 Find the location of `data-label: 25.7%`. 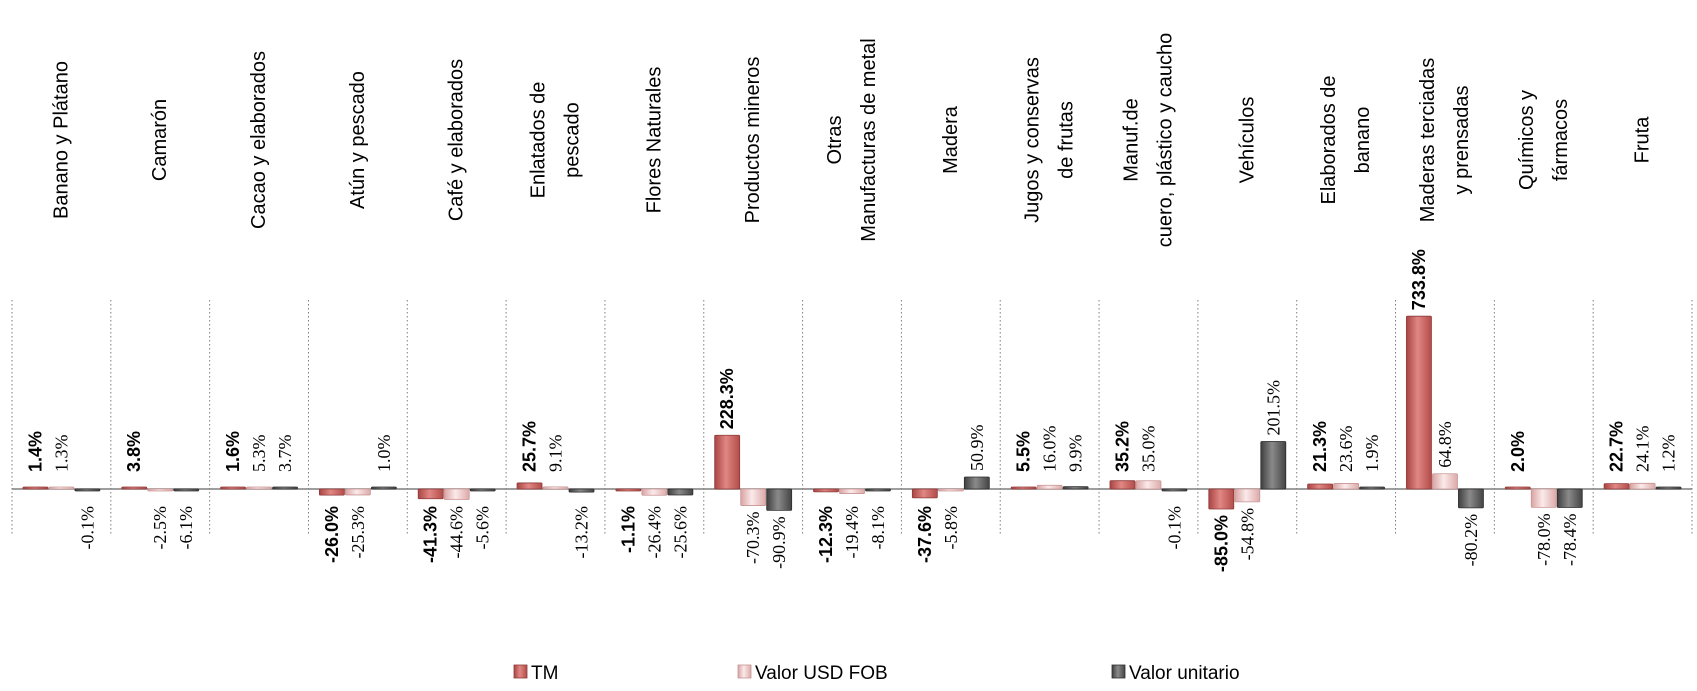

data-label: 25.7% is located at coordinates (530, 446).